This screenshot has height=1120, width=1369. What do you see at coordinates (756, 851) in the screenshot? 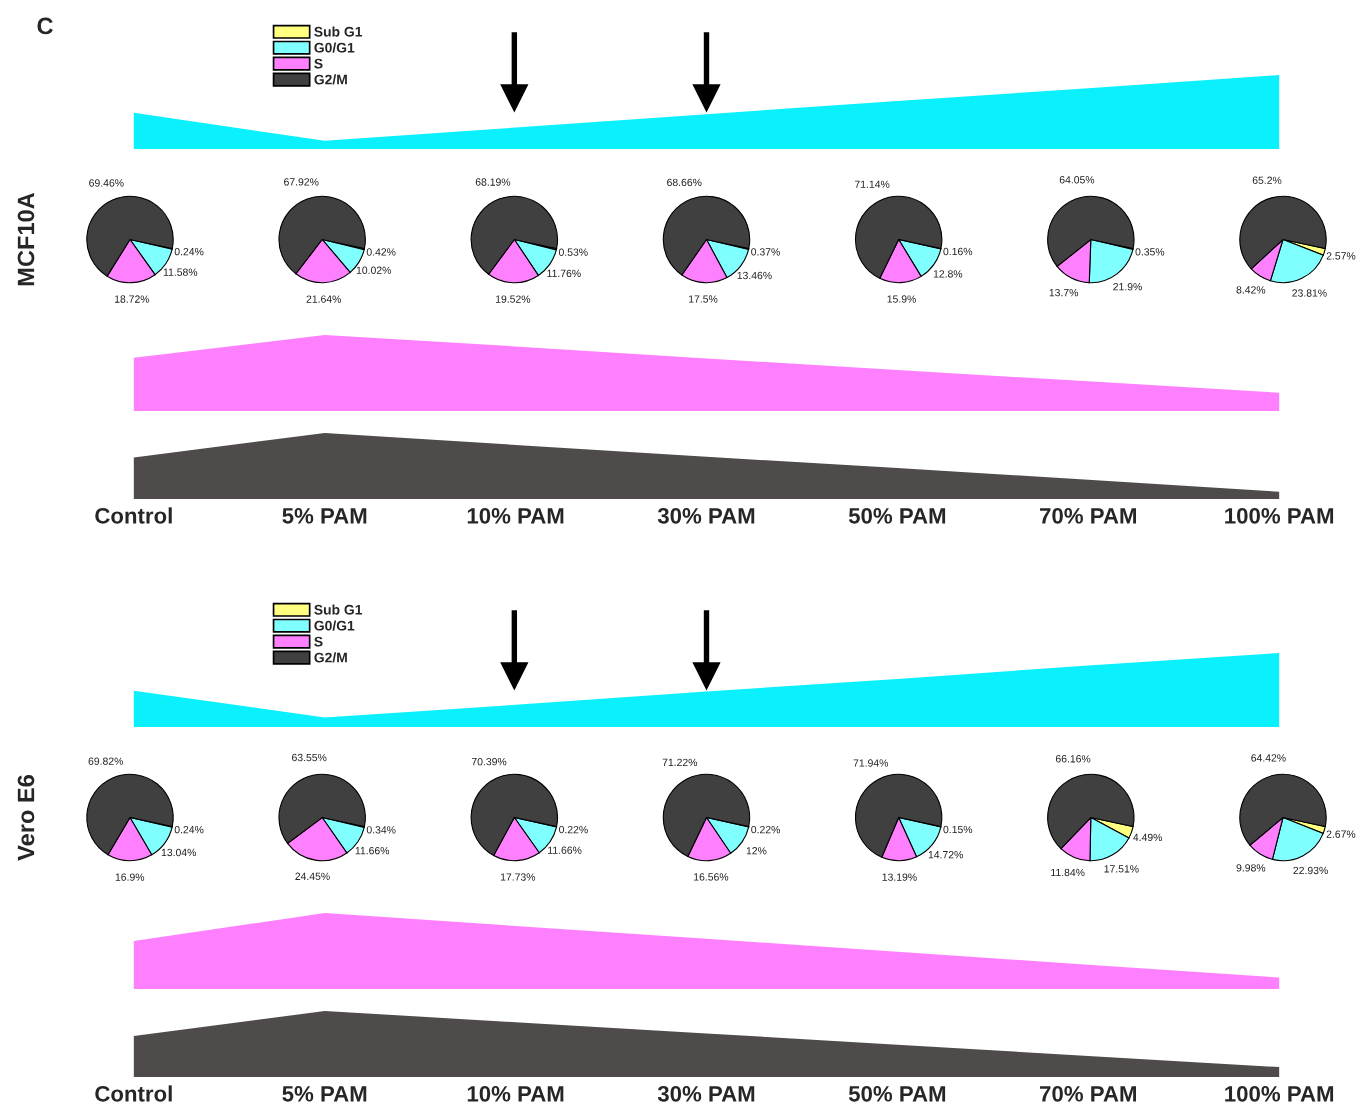
I see `data-label: 12%` at bounding box center [756, 851].